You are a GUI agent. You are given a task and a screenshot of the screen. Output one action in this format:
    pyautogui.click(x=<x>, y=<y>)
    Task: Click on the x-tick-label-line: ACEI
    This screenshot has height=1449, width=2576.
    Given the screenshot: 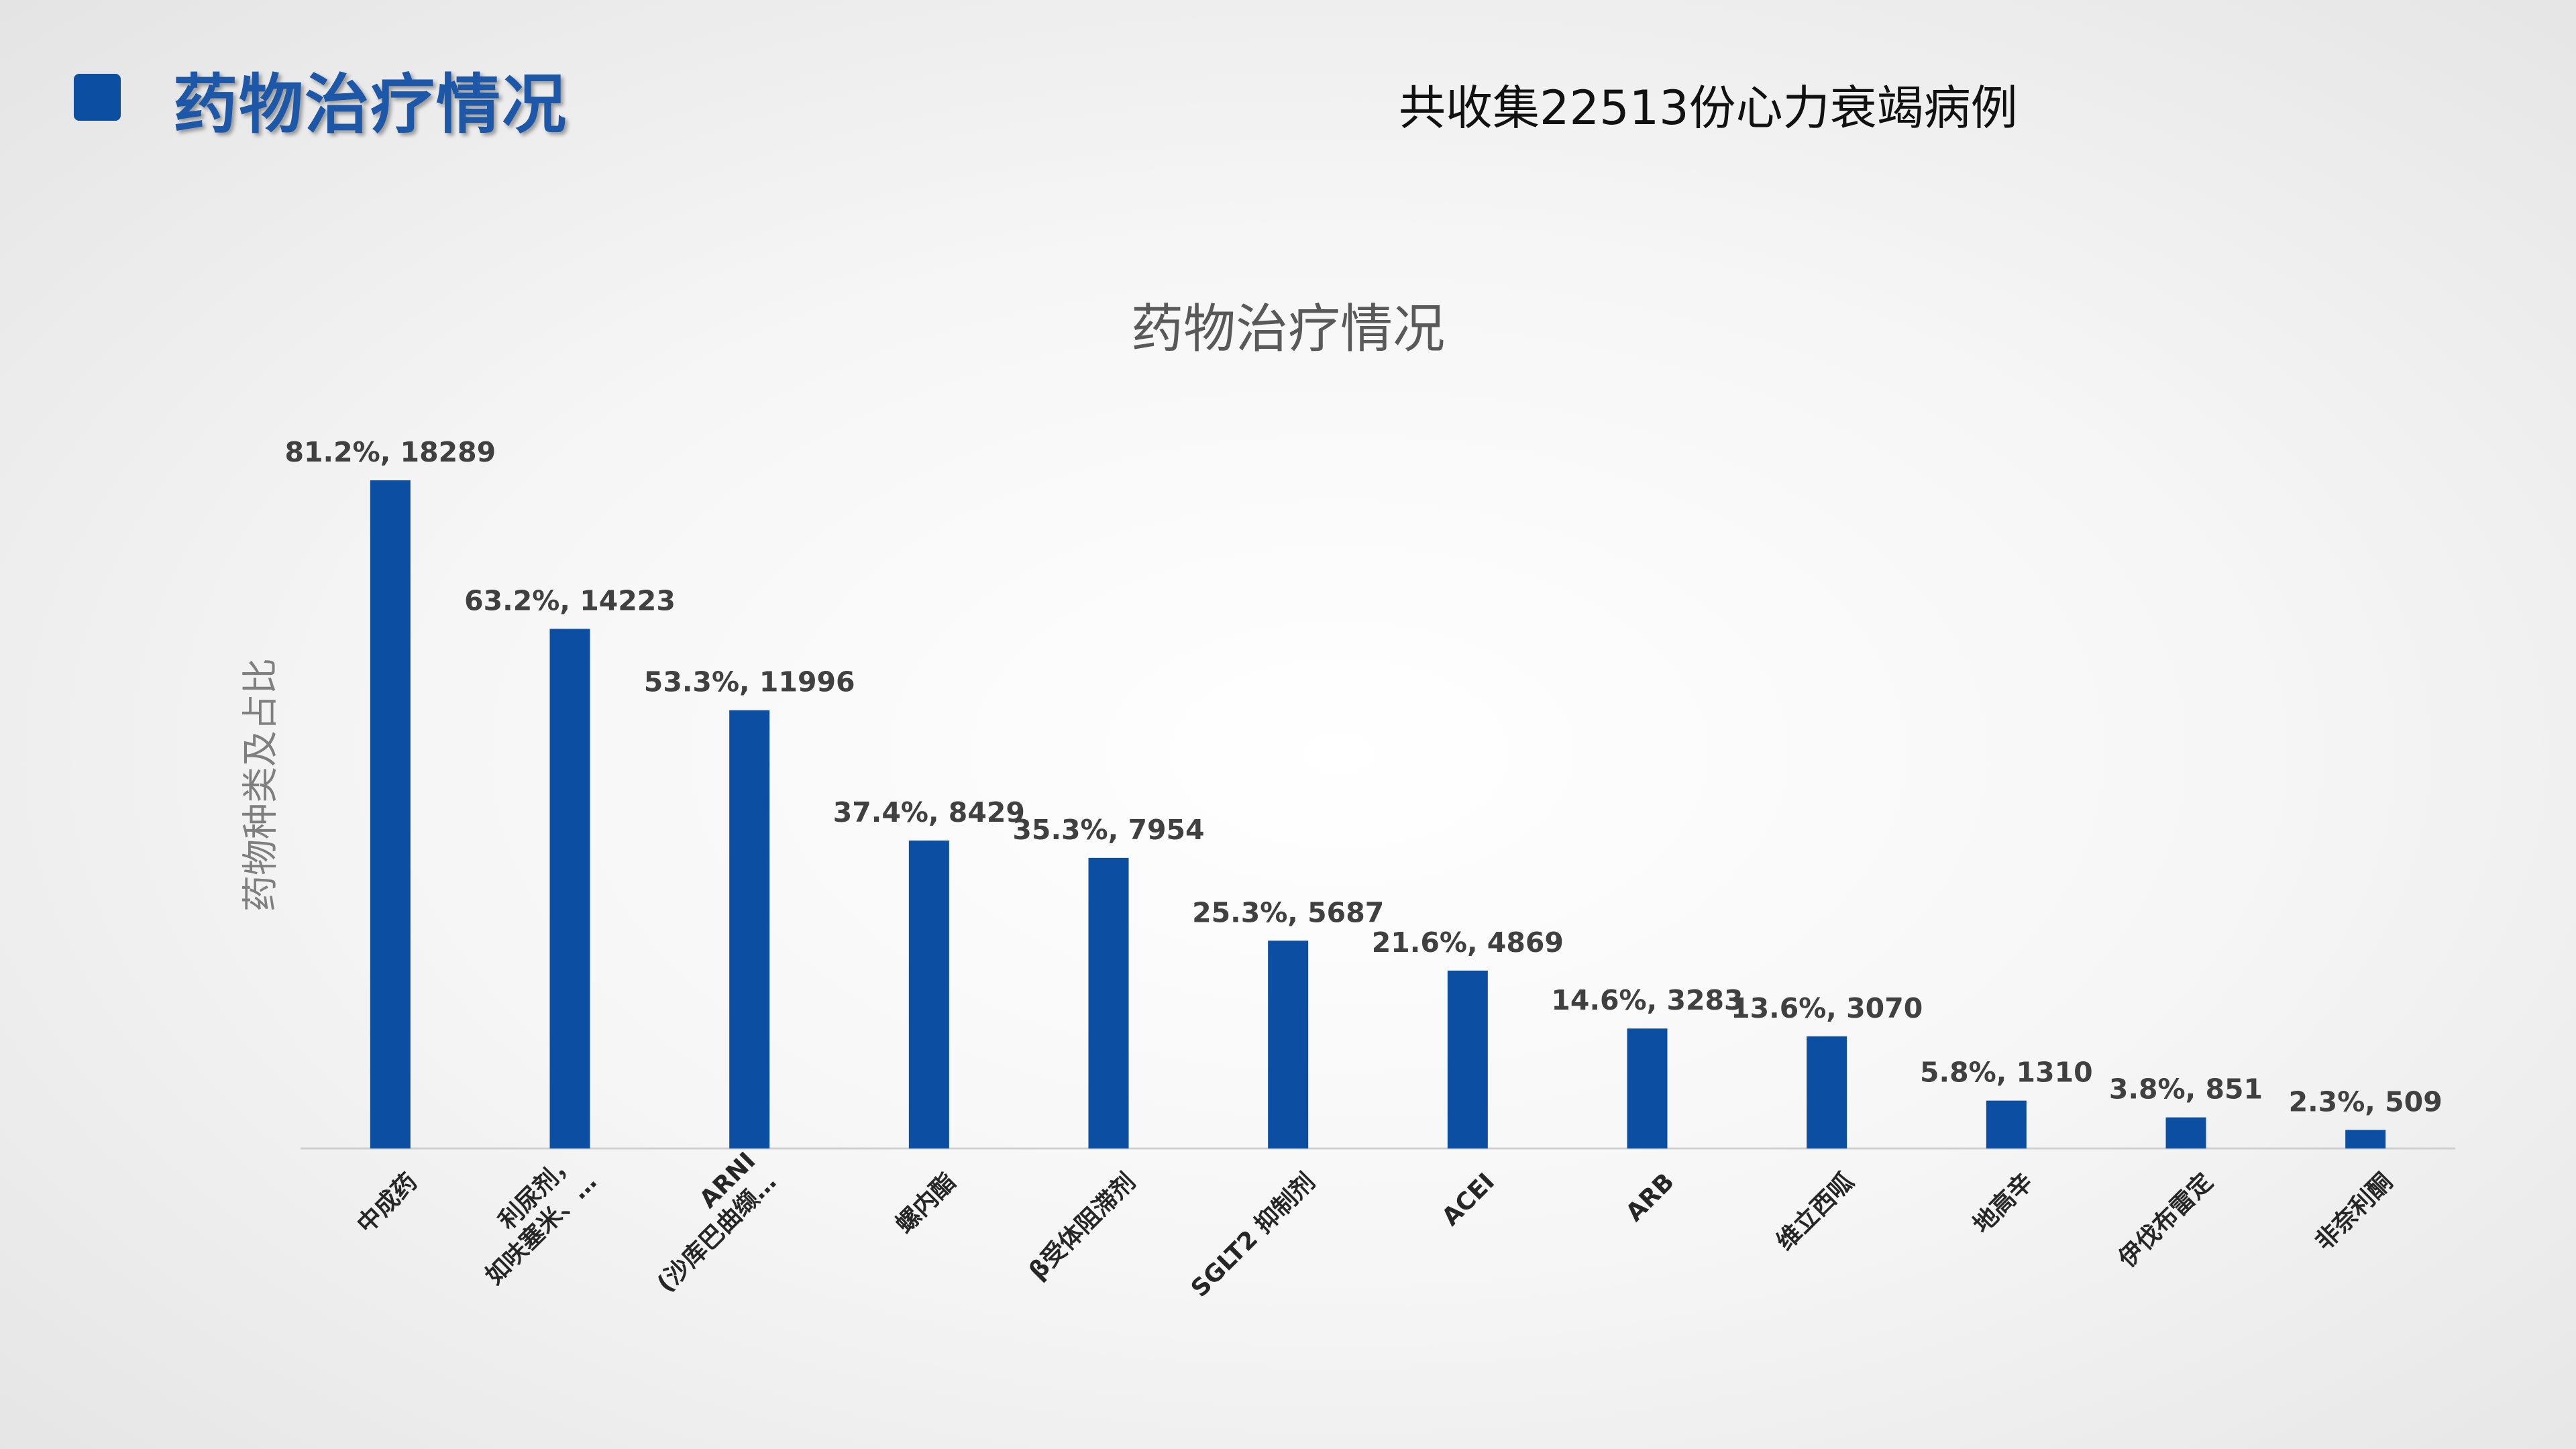 What is the action you would take?
    pyautogui.click(x=1468, y=1199)
    